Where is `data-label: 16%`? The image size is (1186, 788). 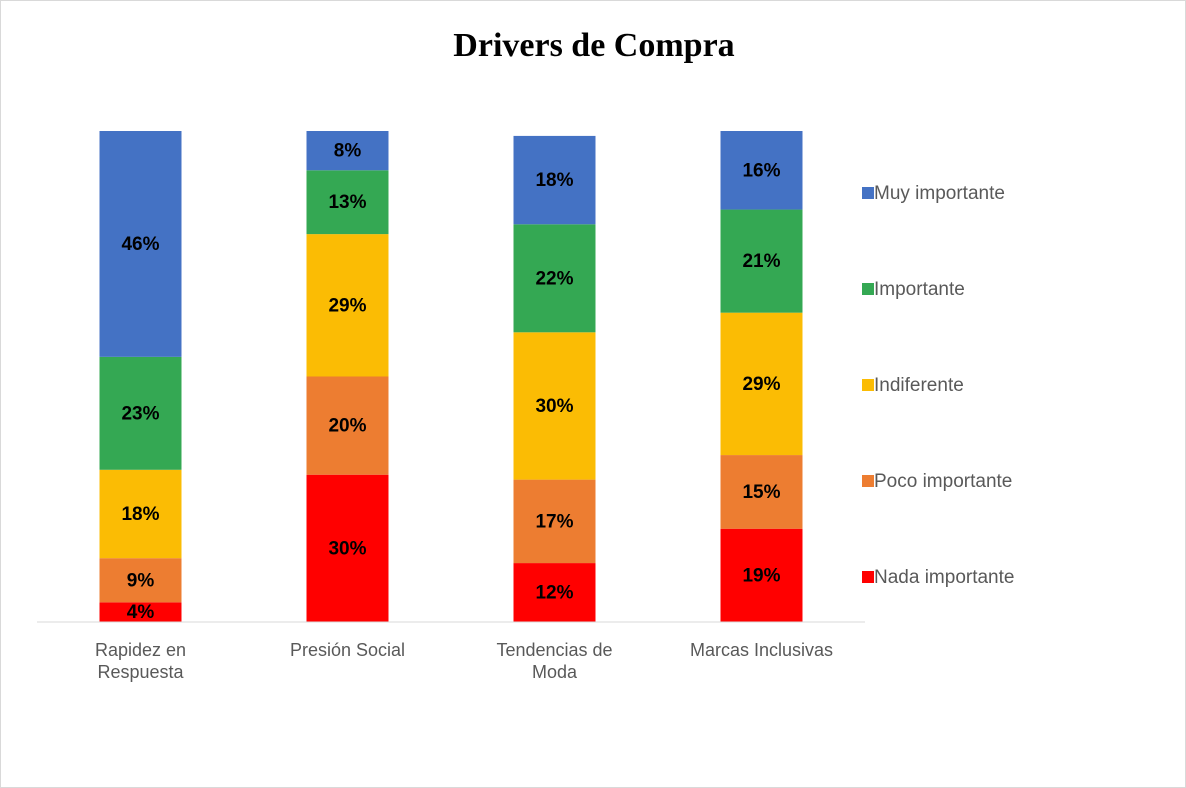 data-label: 16% is located at coordinates (761, 170).